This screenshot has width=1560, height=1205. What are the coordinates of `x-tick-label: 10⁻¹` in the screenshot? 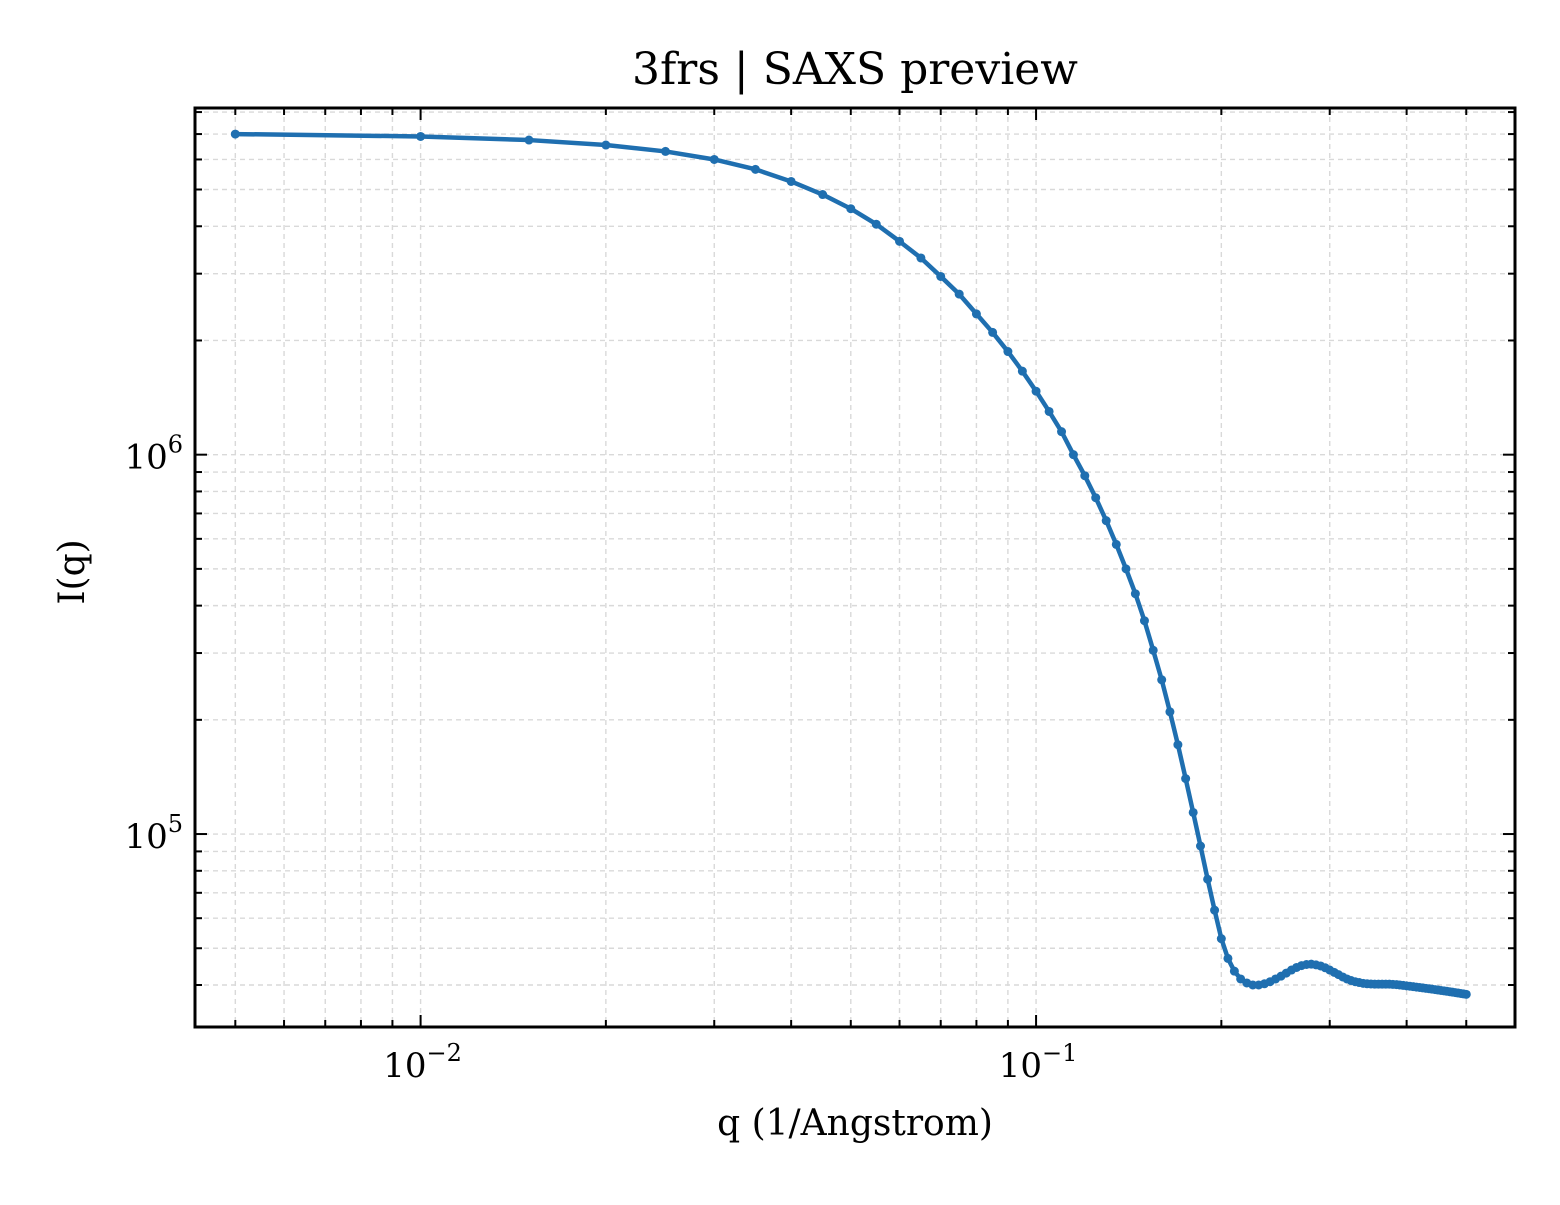 It's located at (1038, 1062).